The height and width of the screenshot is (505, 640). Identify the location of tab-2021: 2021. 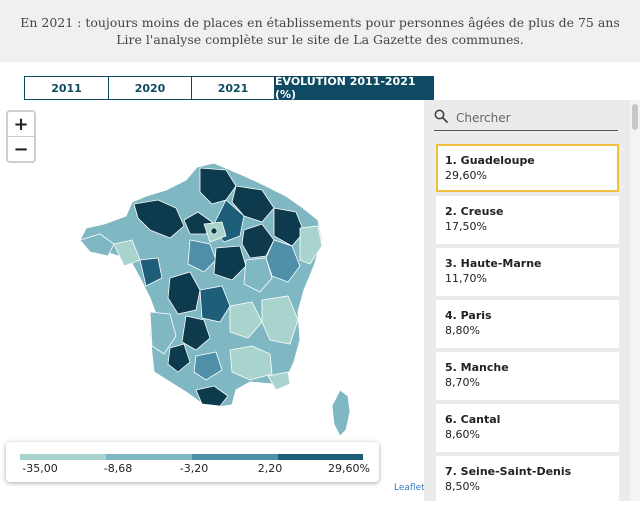
(232, 88).